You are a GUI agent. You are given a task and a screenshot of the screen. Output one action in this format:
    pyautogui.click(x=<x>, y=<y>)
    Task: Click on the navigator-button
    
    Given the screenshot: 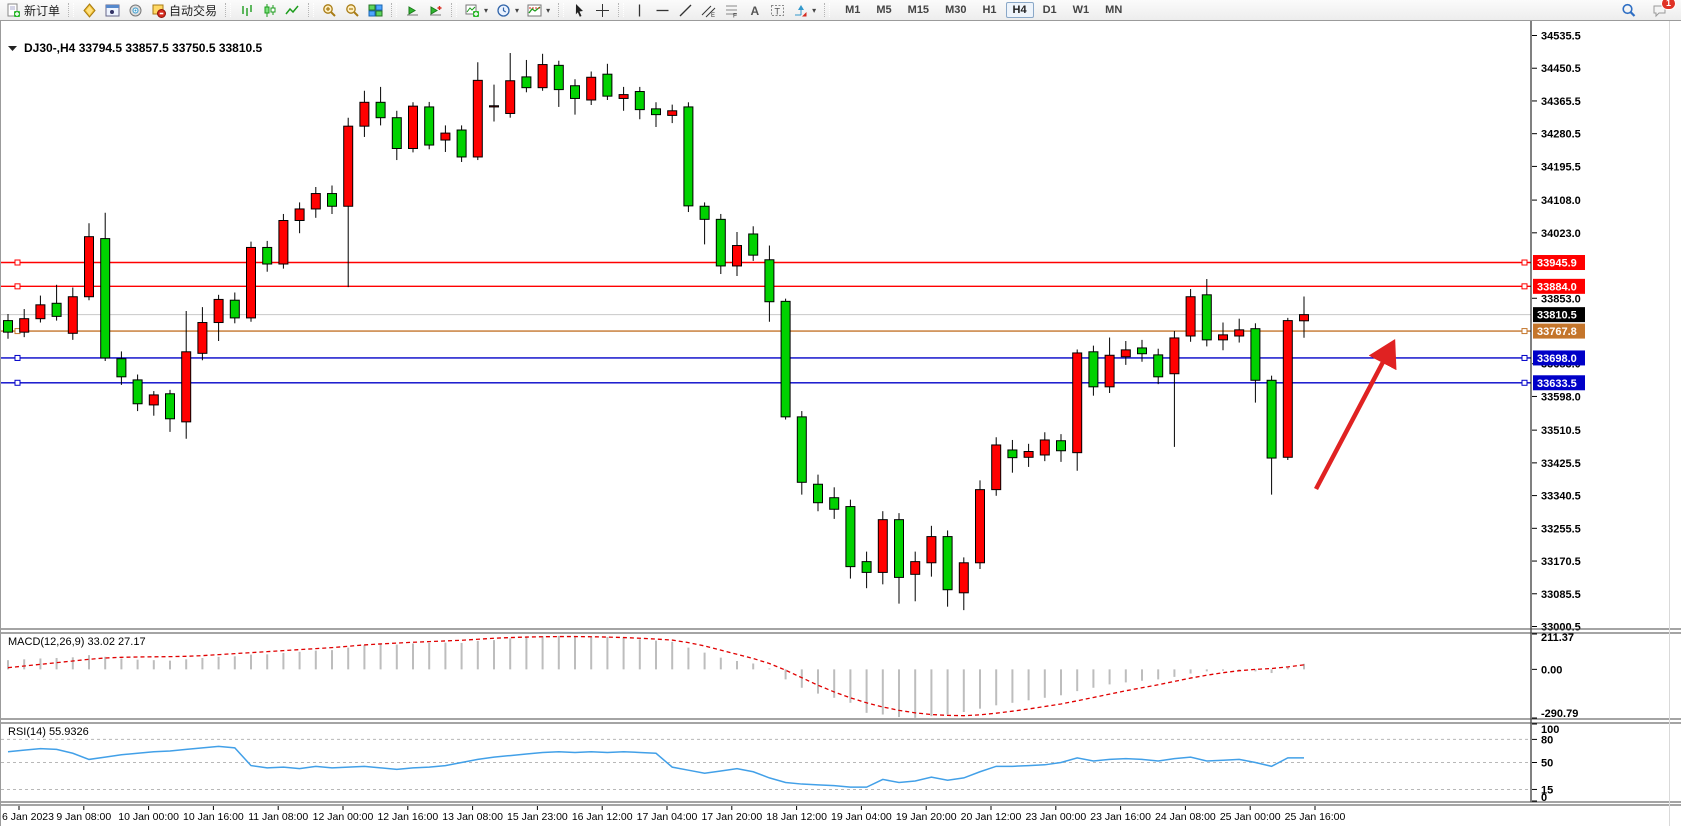 What is the action you would take?
    pyautogui.click(x=135, y=10)
    